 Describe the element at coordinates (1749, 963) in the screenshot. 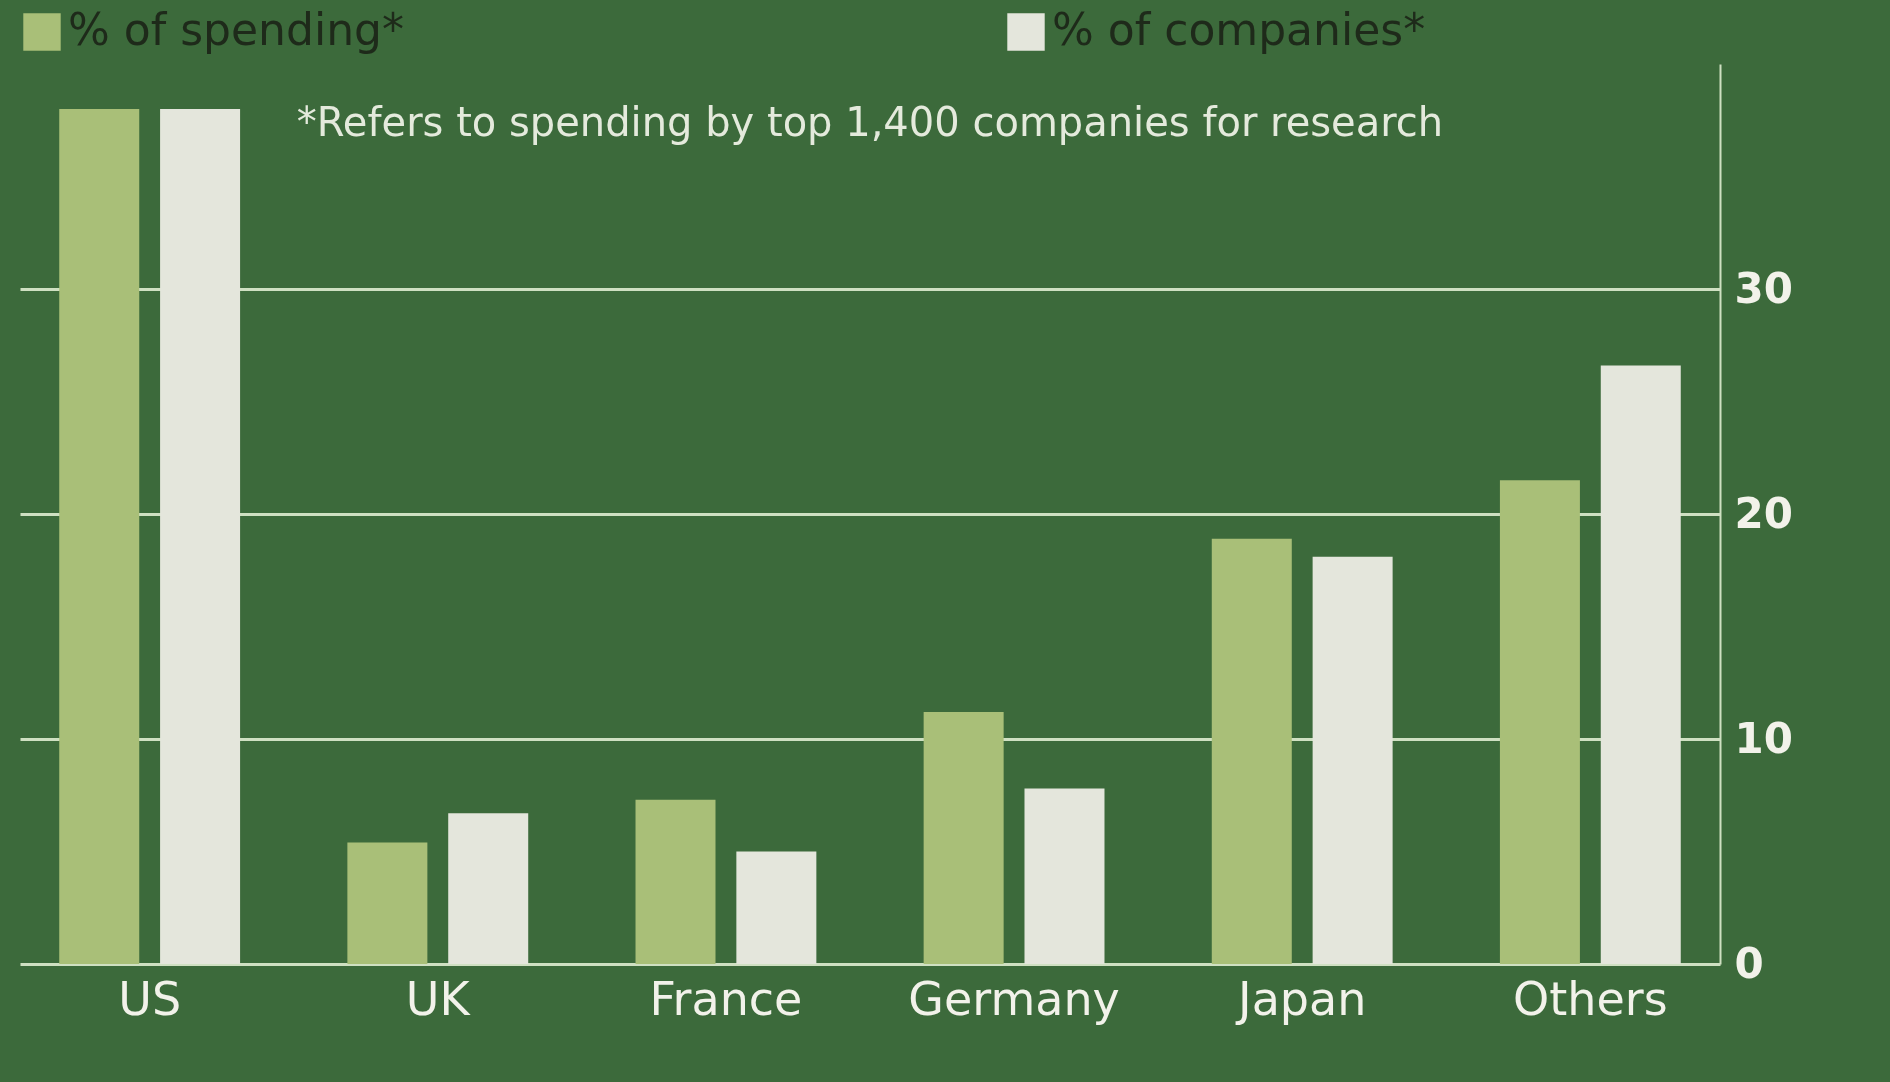

I see `y-tick-label: 0` at that location.